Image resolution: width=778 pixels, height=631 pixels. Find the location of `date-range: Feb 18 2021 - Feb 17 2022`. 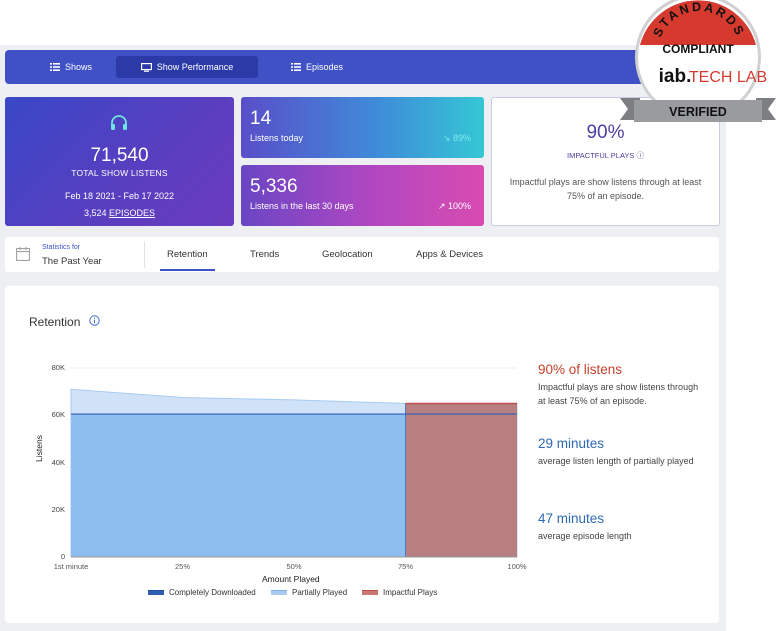

date-range: Feb 18 2021 - Feb 17 2022 is located at coordinates (119, 196).